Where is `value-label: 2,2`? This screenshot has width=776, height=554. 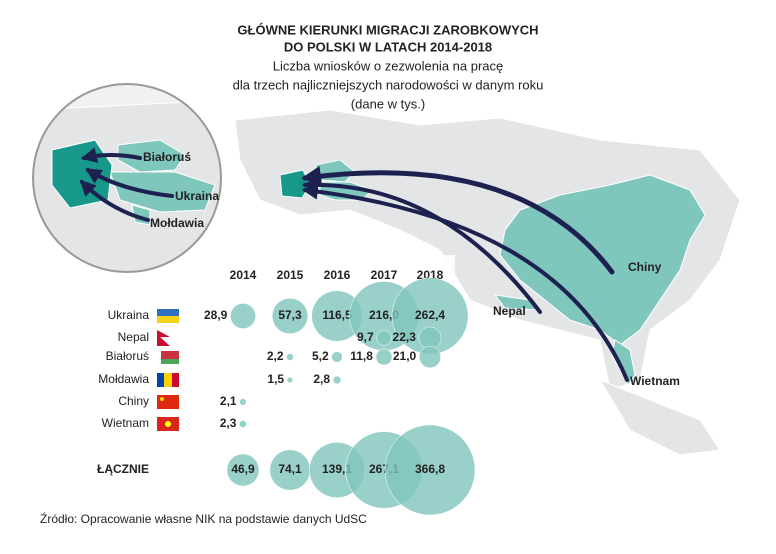 value-label: 2,2 is located at coordinates (275, 356).